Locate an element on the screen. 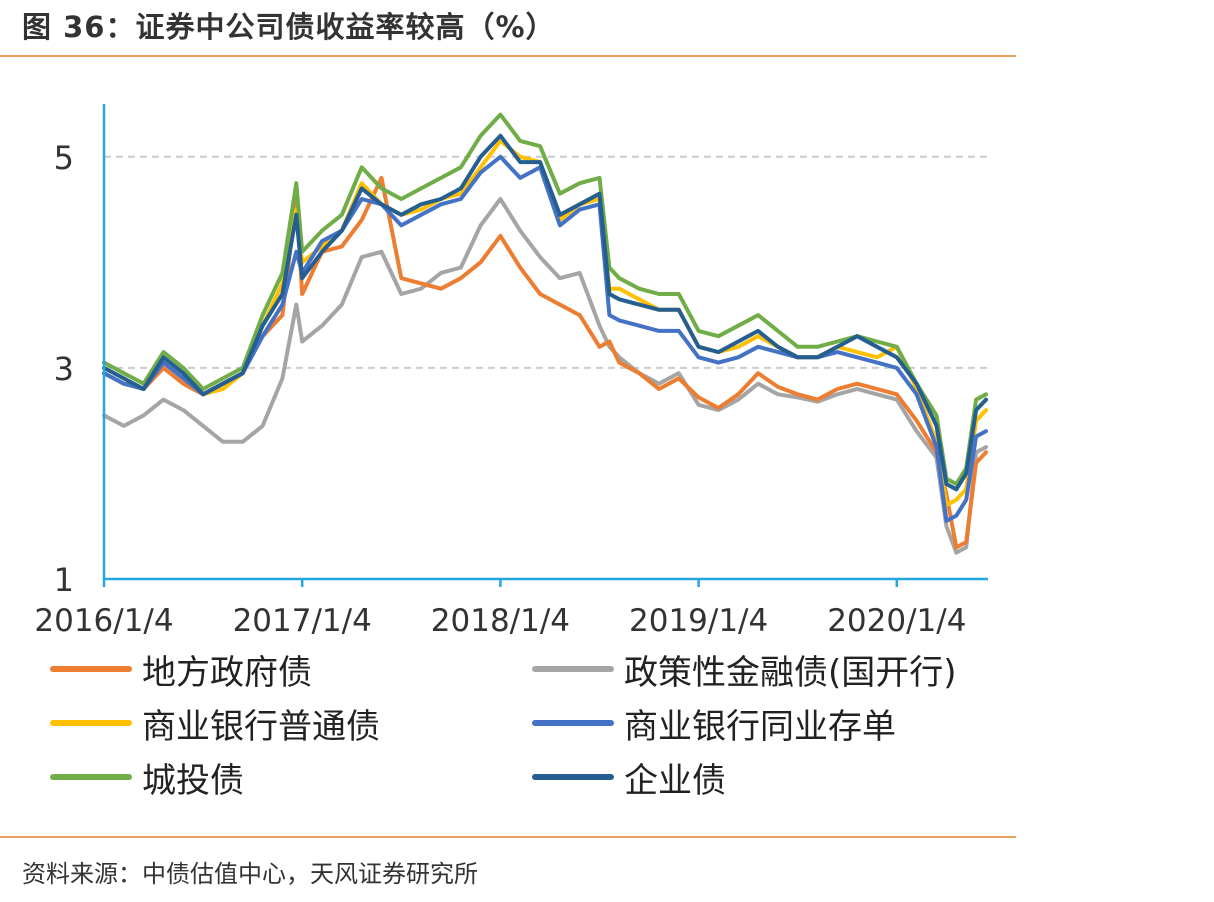 This screenshot has height=902, width=1214. legend-item-local-gov: 地方政府债 is located at coordinates (181, 669).